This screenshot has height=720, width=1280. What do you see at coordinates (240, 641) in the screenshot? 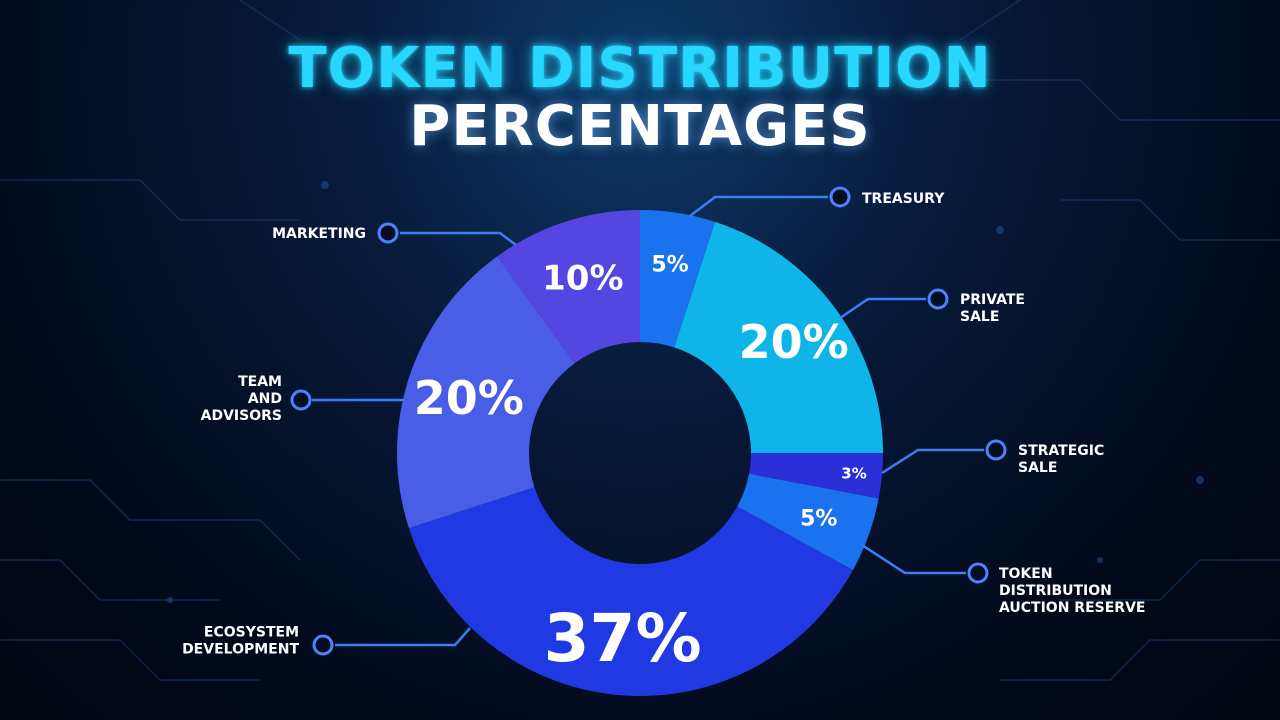
I see `category-label: ECOSYSTEM DEVELOPMENT` at bounding box center [240, 641].